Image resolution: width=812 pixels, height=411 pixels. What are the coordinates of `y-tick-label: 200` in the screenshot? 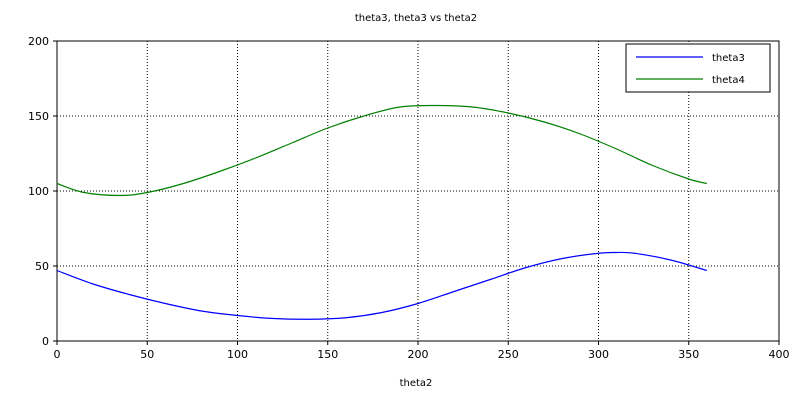 It's located at (38, 41).